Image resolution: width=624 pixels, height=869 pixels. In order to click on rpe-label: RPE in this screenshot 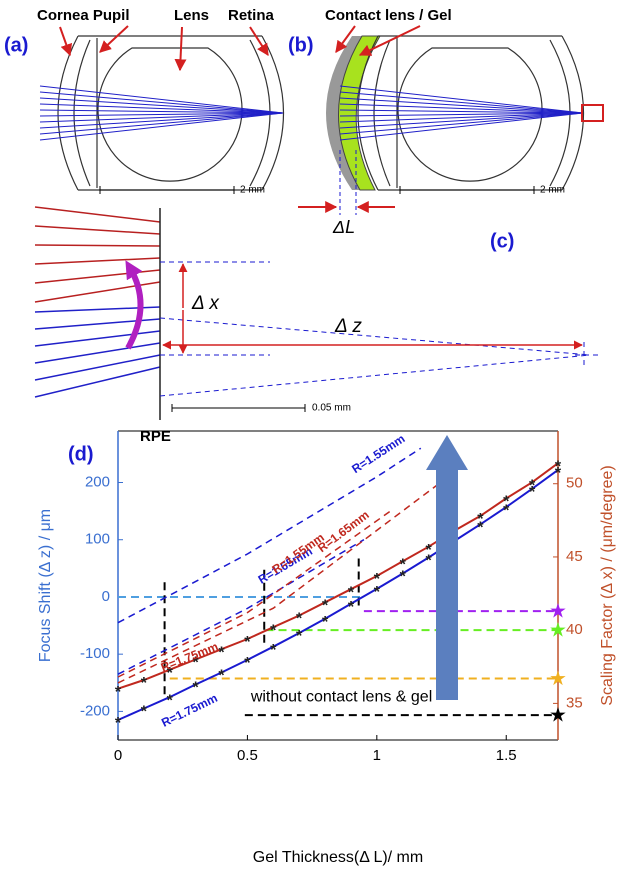, I will do `click(155, 436)`.